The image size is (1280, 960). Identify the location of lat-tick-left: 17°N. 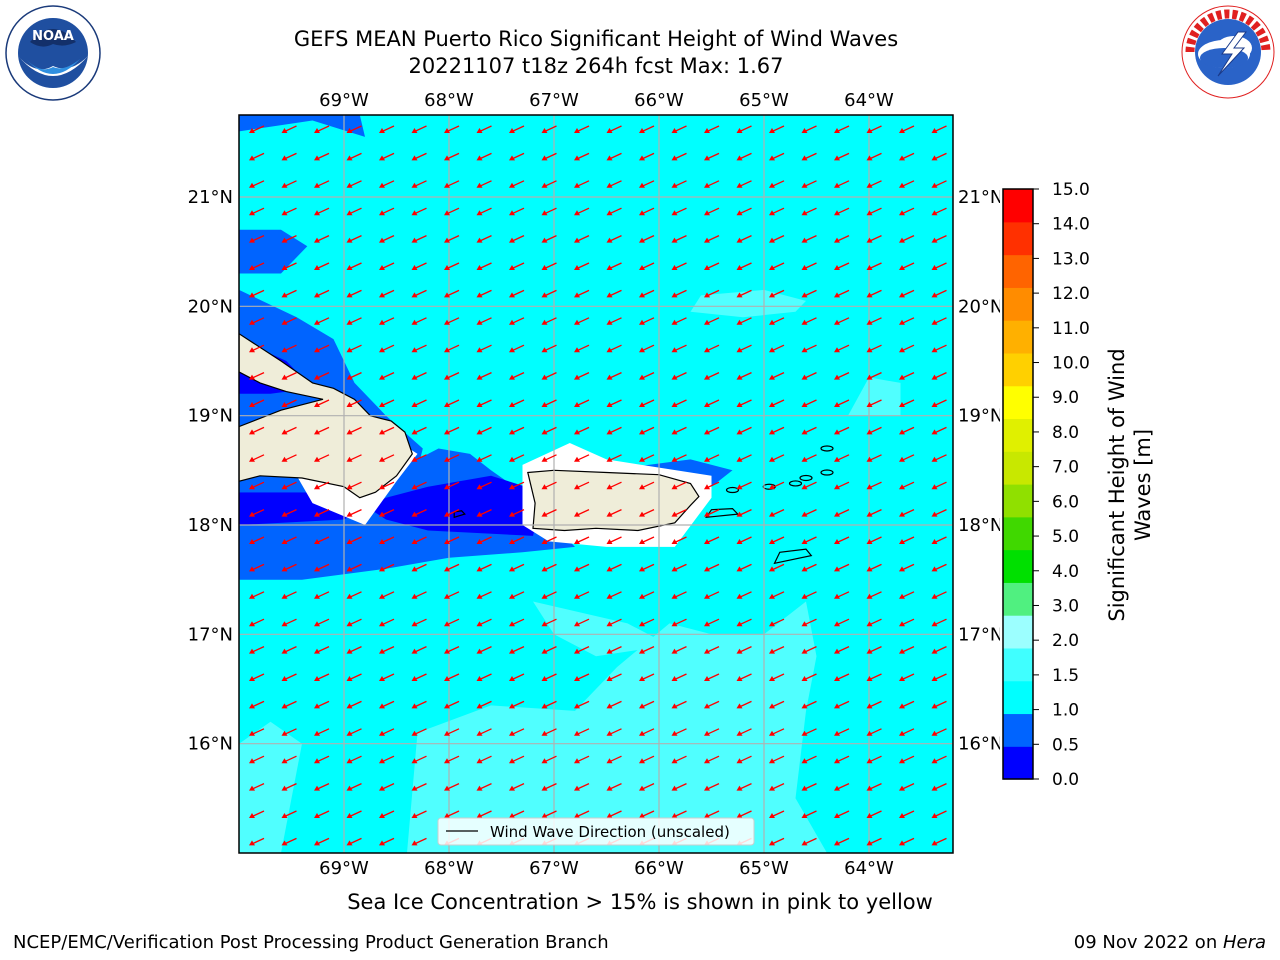
(210, 634).